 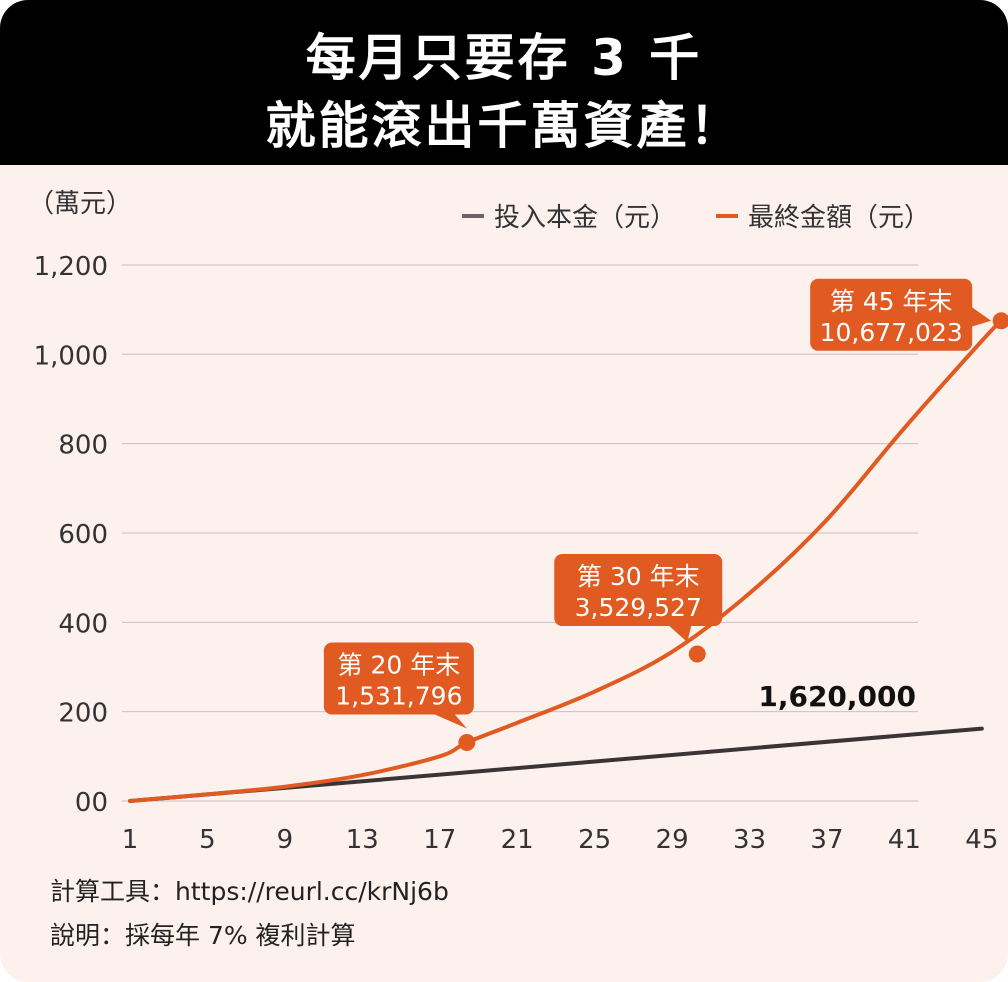 What do you see at coordinates (83, 446) in the screenshot?
I see `y-tick-label: 800` at bounding box center [83, 446].